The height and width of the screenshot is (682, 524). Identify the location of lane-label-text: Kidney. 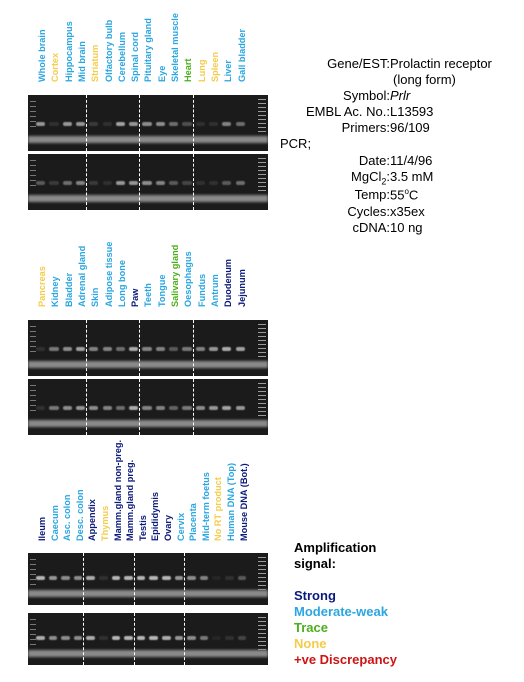
(55, 291).